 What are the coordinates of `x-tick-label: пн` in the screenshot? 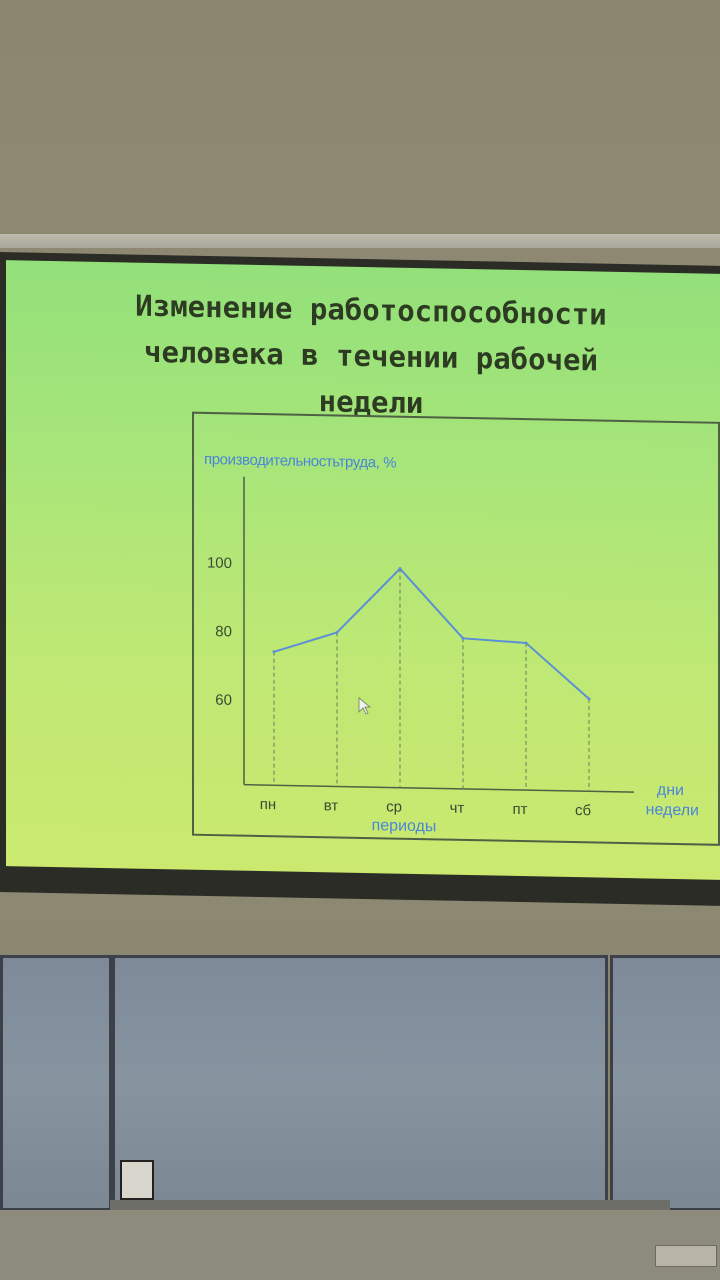 It's located at (268, 804).